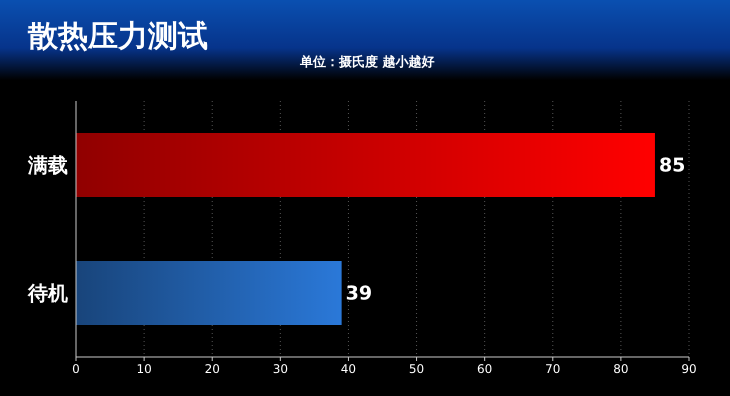 The image size is (730, 396). What do you see at coordinates (280, 369) in the screenshot?
I see `x-tick-label: 30` at bounding box center [280, 369].